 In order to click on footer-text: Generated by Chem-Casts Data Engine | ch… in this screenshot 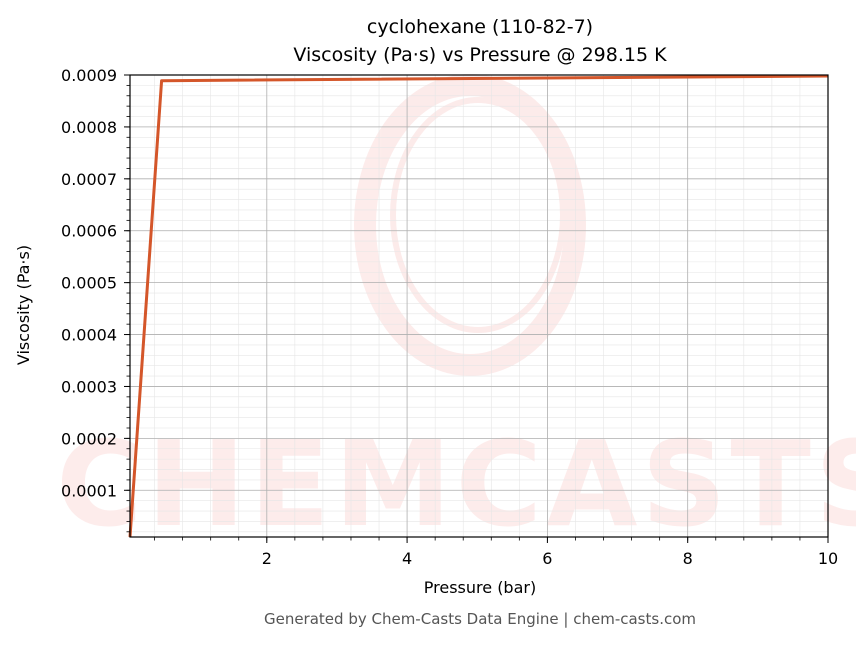, I will do `click(480, 619)`.